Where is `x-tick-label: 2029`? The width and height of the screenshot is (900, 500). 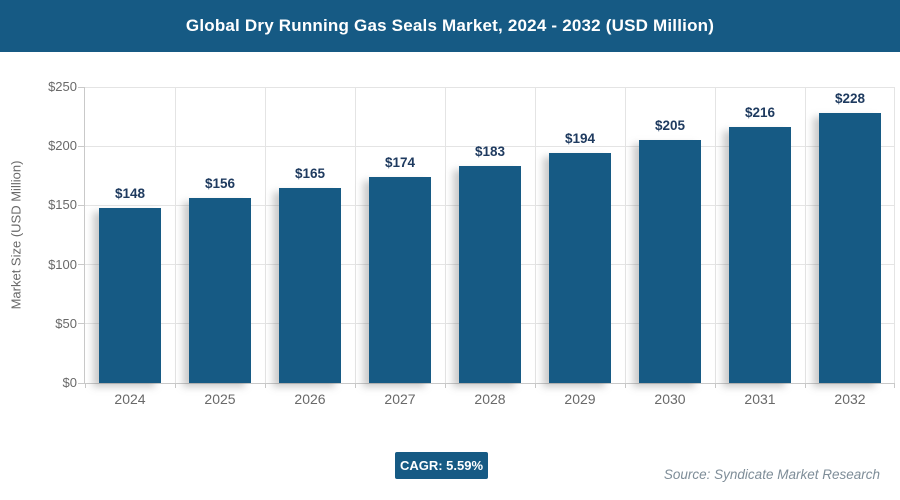 x-tick-label: 2029 is located at coordinates (580, 399).